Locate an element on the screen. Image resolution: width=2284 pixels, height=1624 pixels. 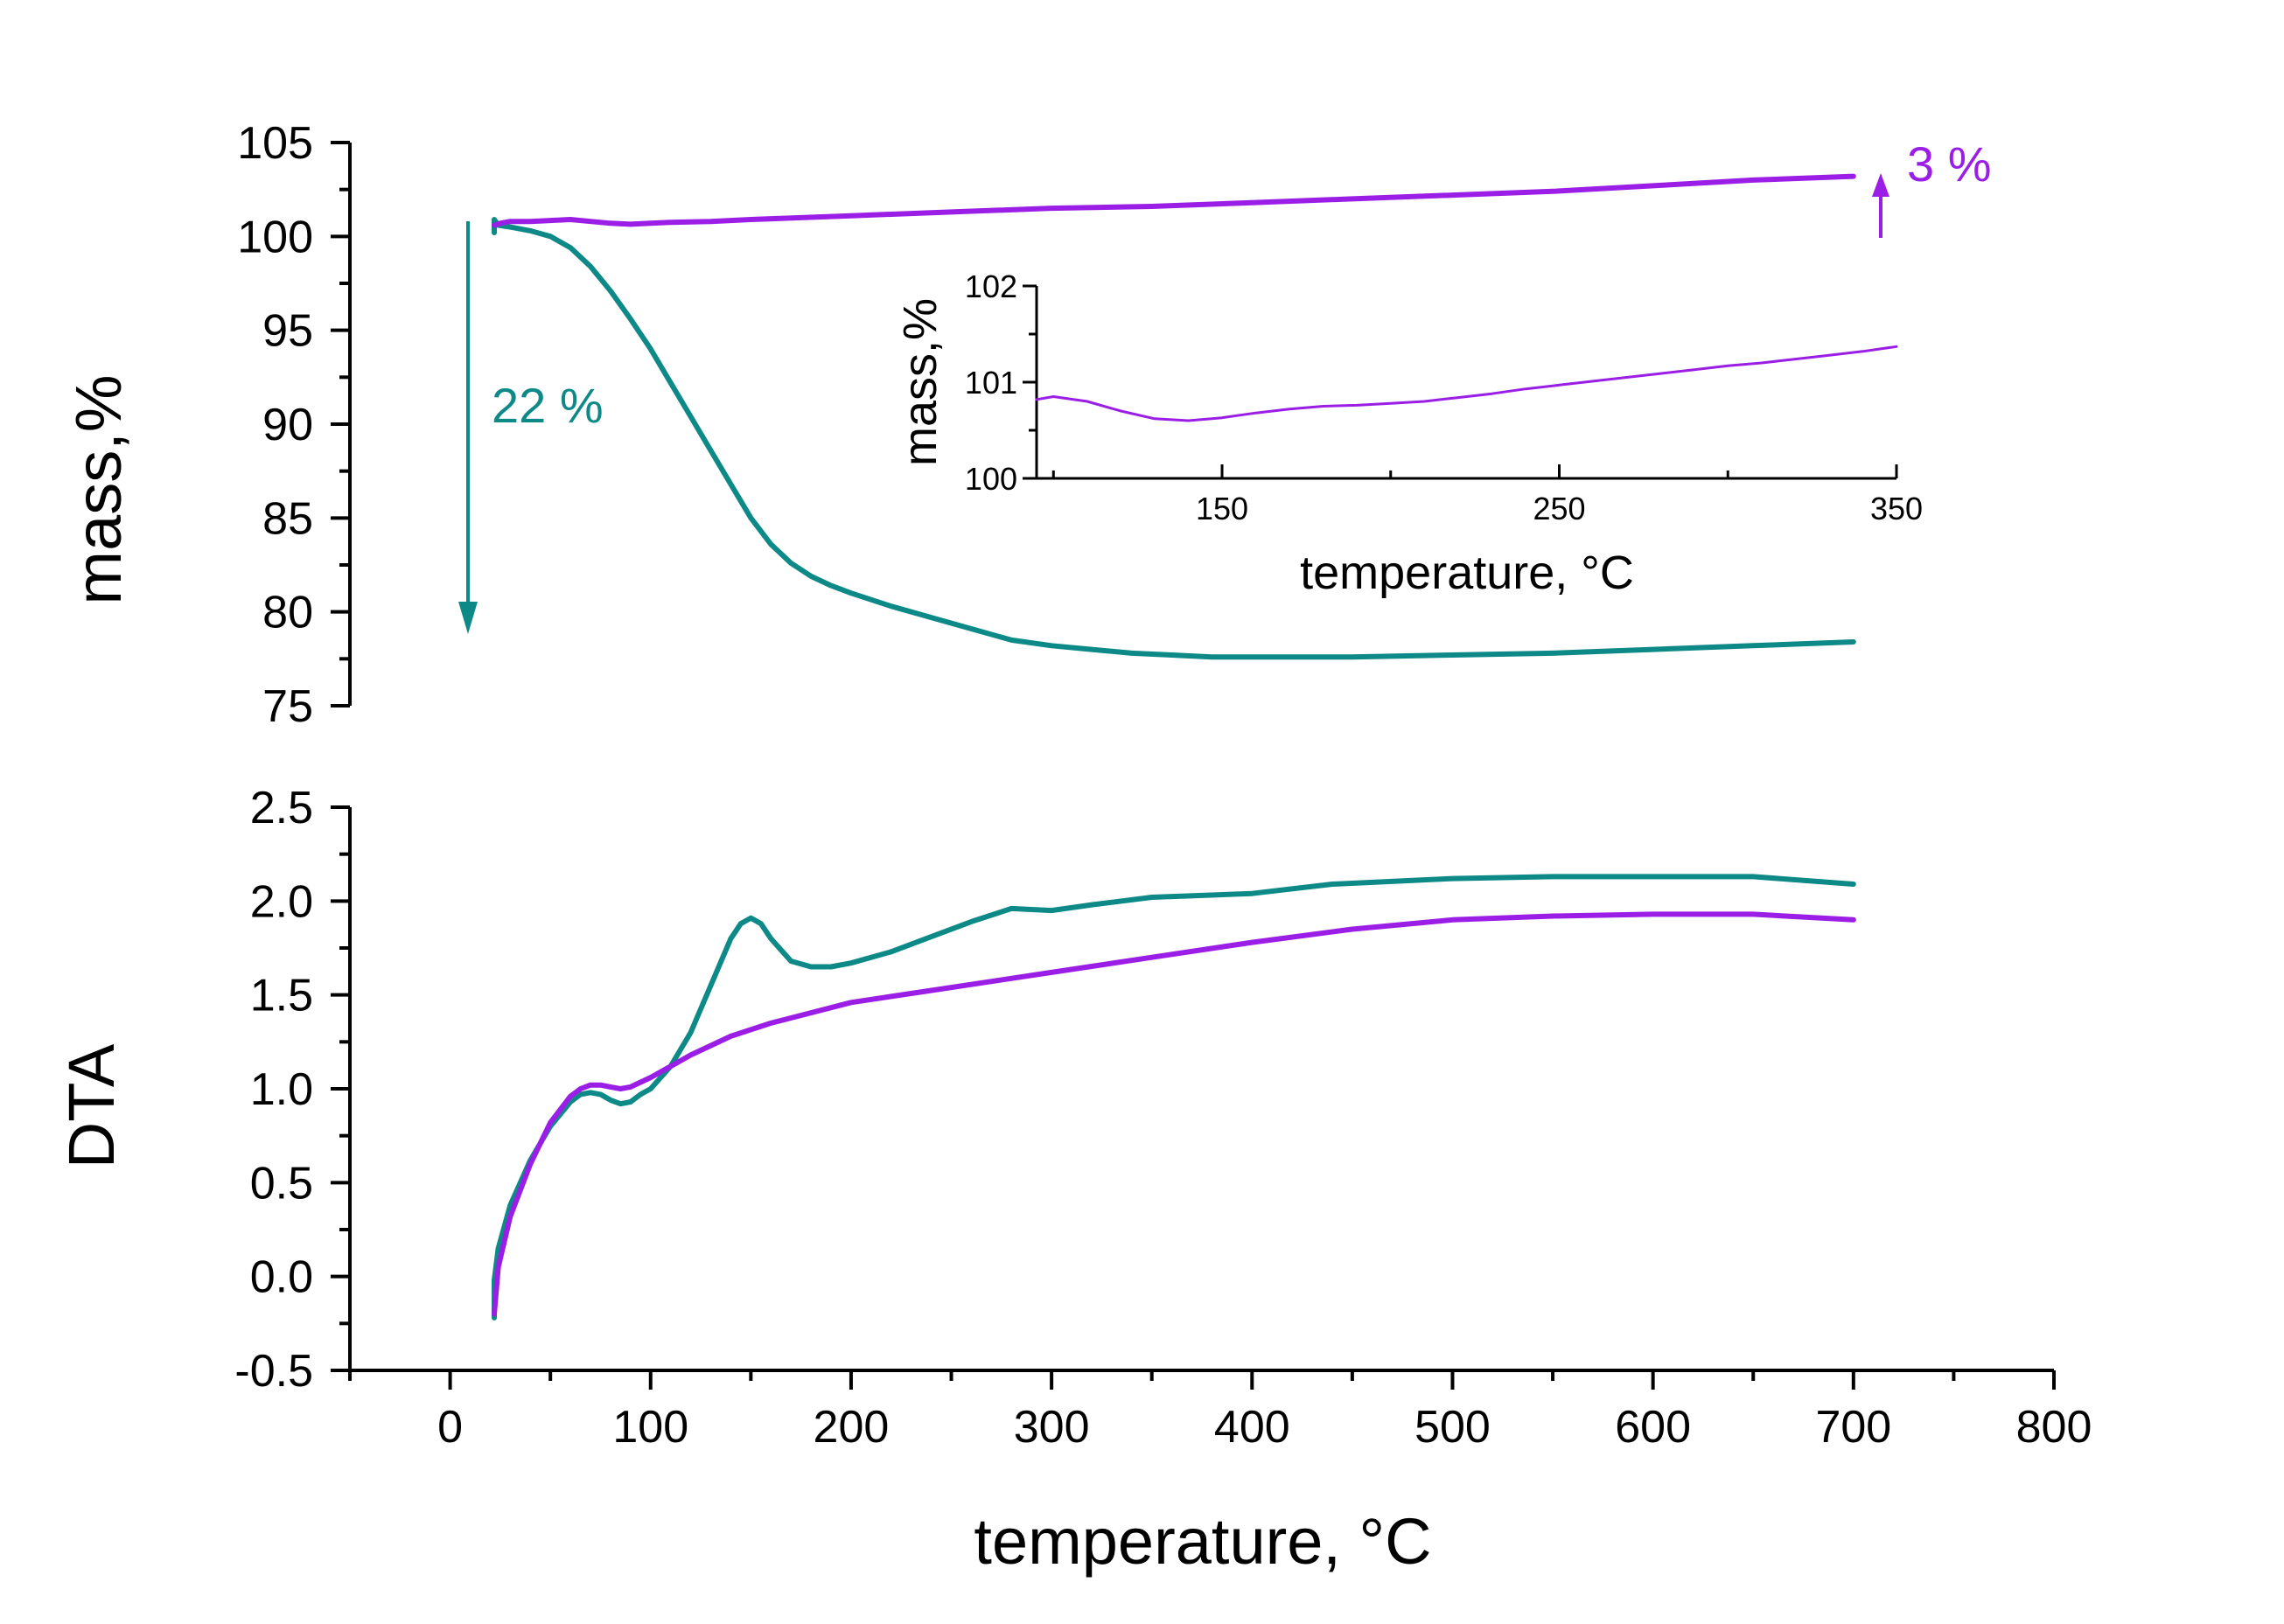
inset-ticks: 100 101 102 150 250 350 is located at coordinates (1444, 397).